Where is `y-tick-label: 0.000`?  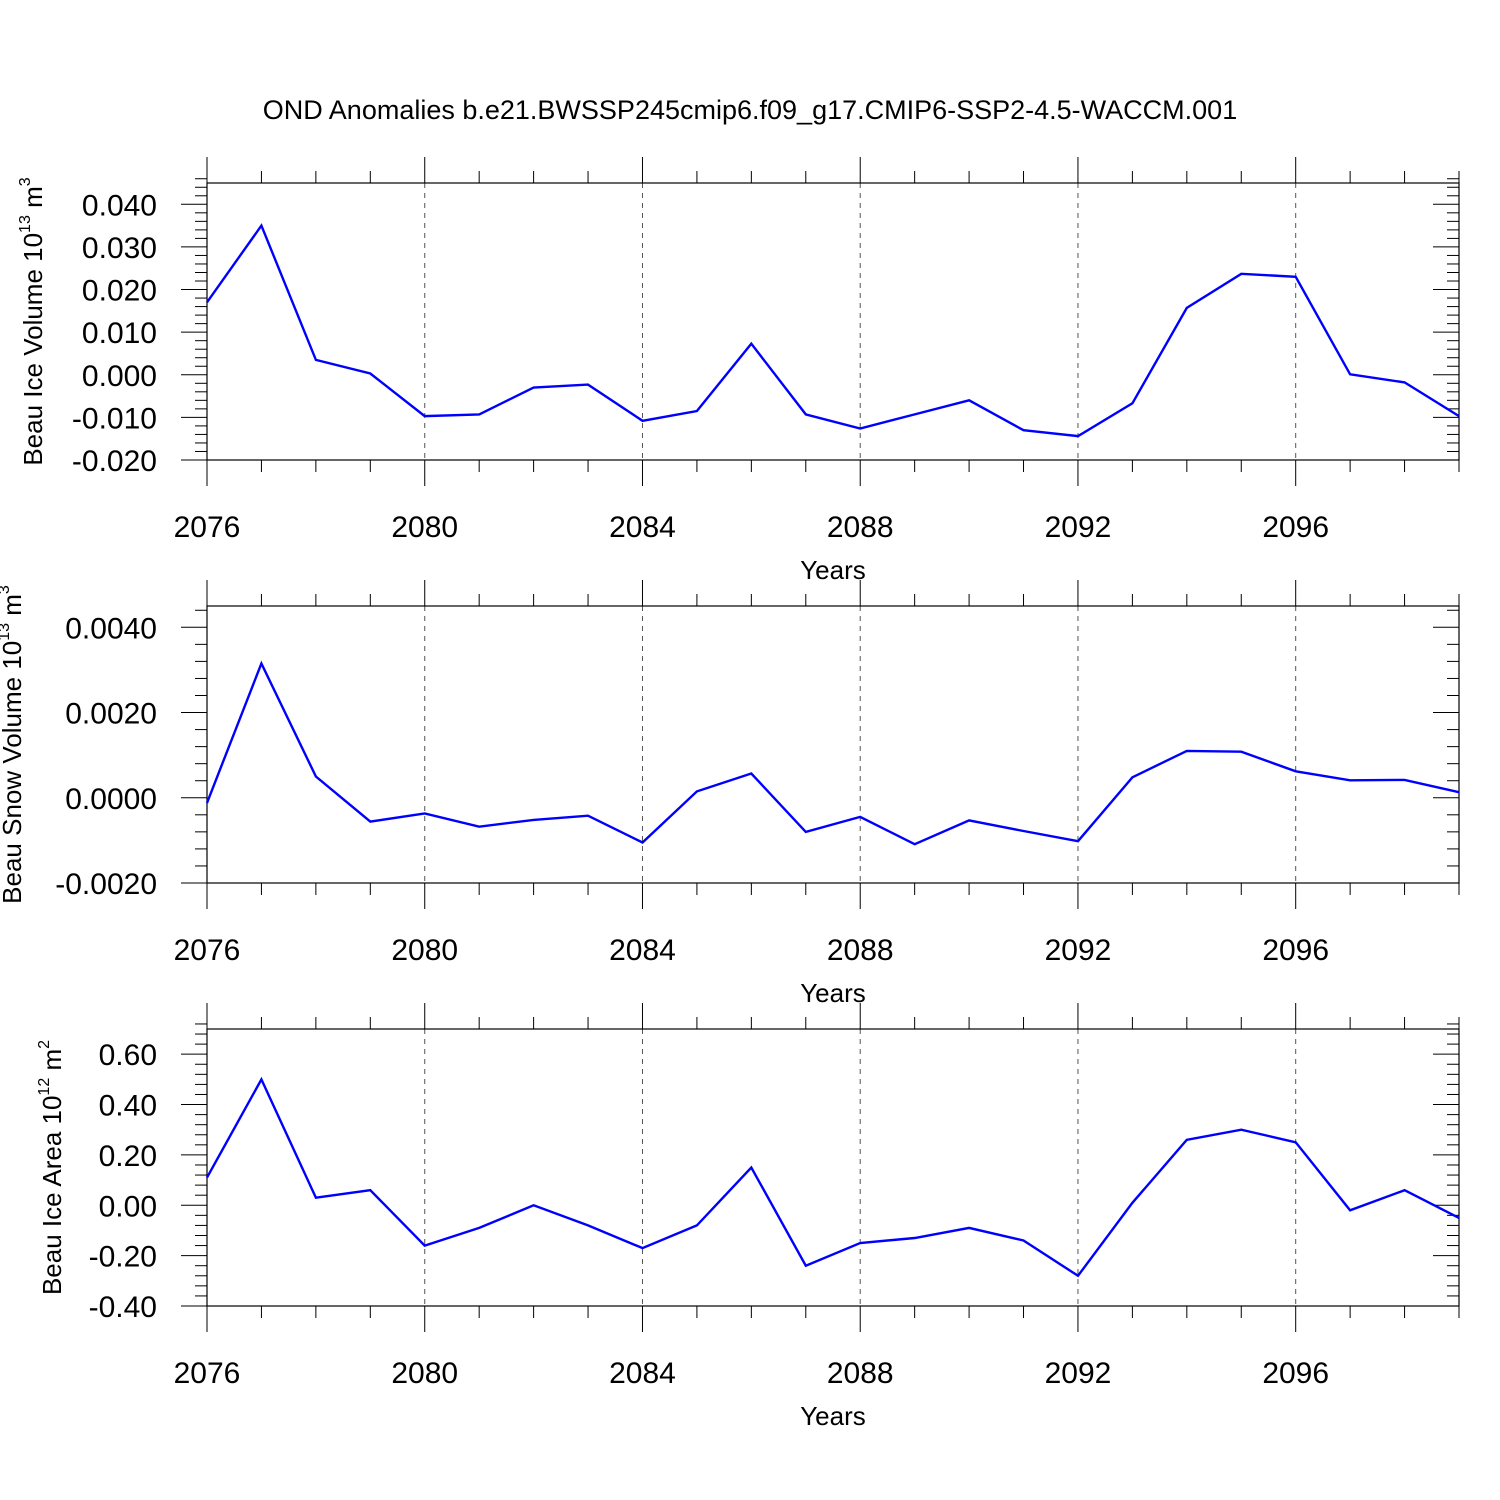
y-tick-label: 0.000 is located at coordinates (119, 376).